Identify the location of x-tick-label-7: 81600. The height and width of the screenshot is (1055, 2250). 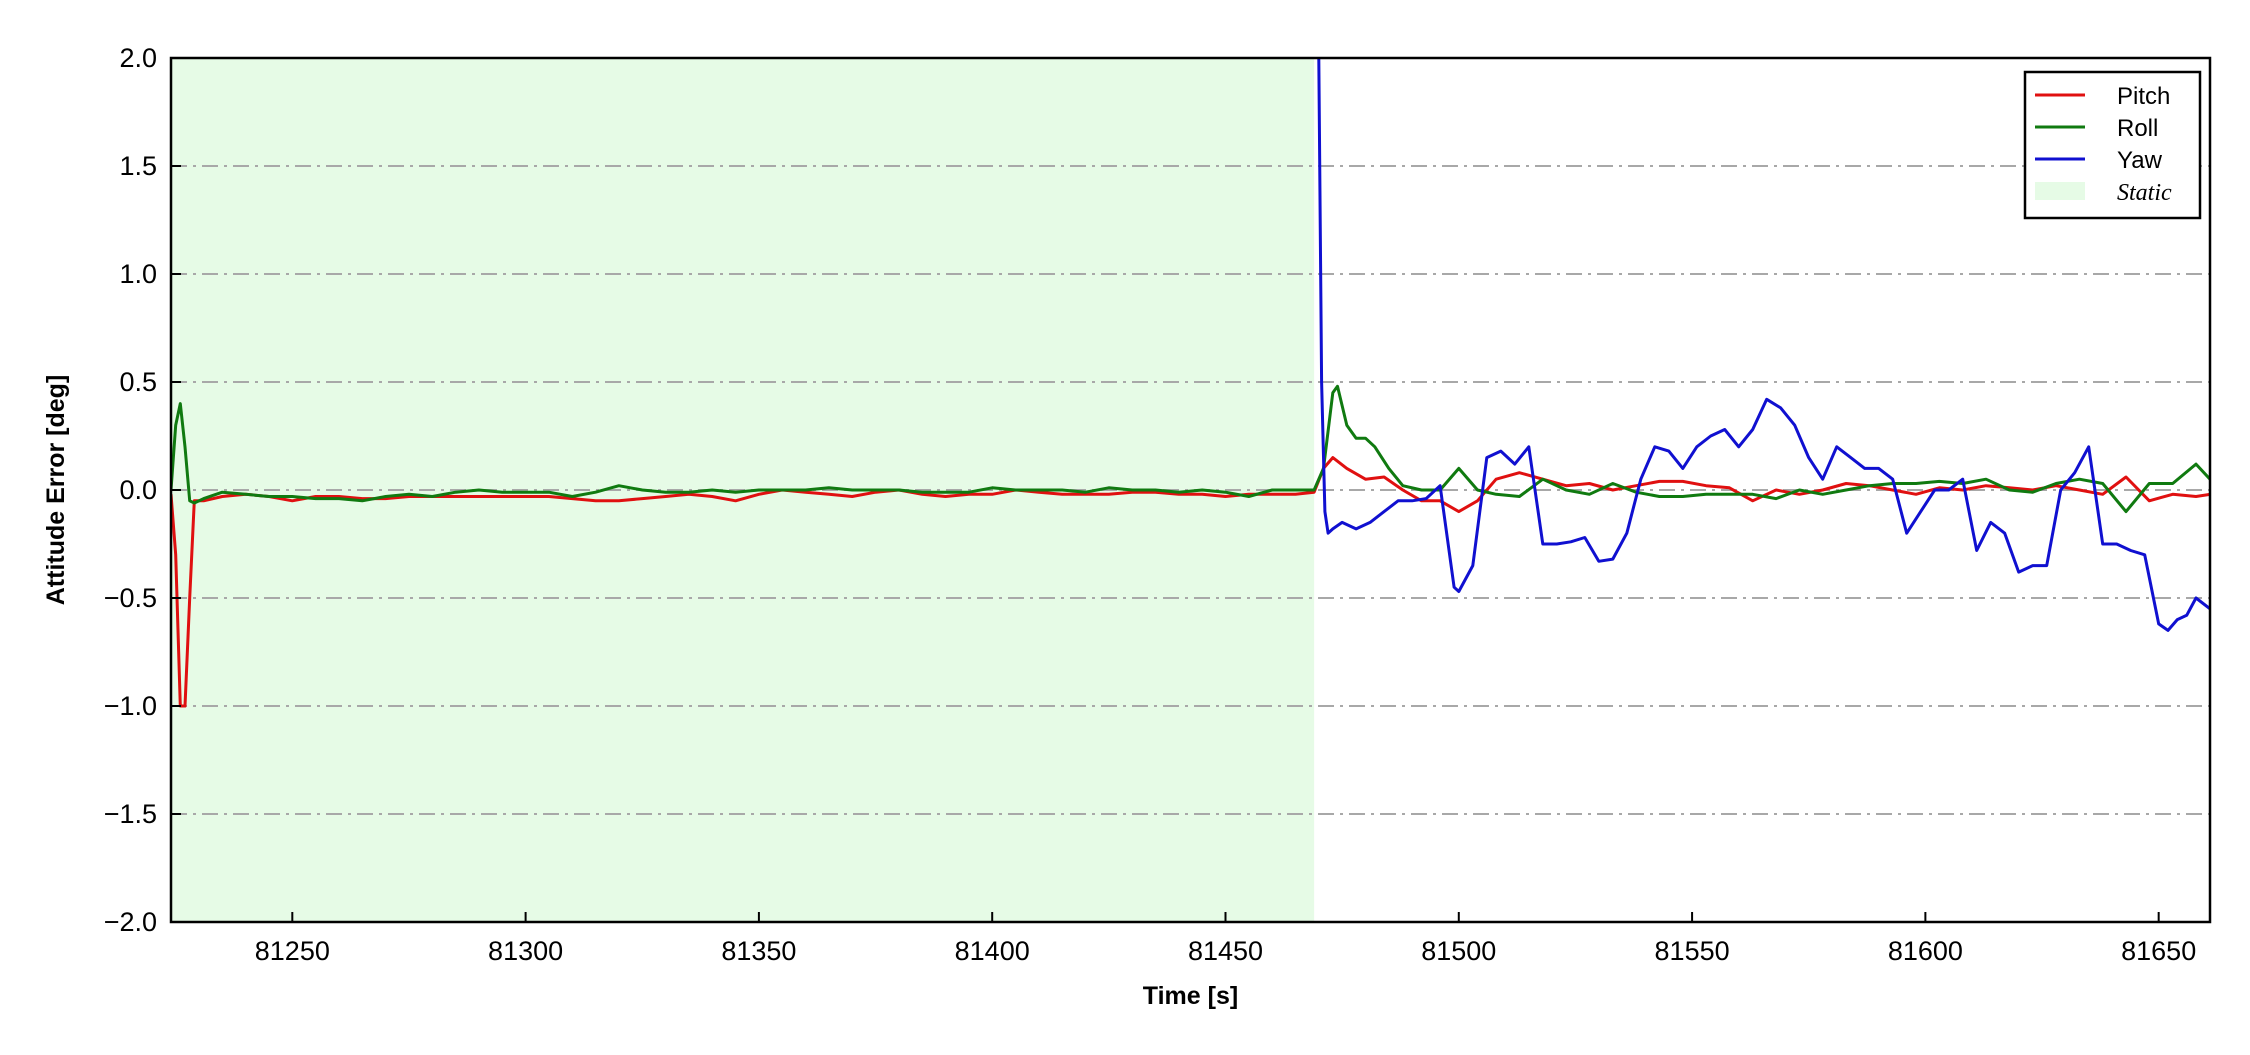
(1925, 951).